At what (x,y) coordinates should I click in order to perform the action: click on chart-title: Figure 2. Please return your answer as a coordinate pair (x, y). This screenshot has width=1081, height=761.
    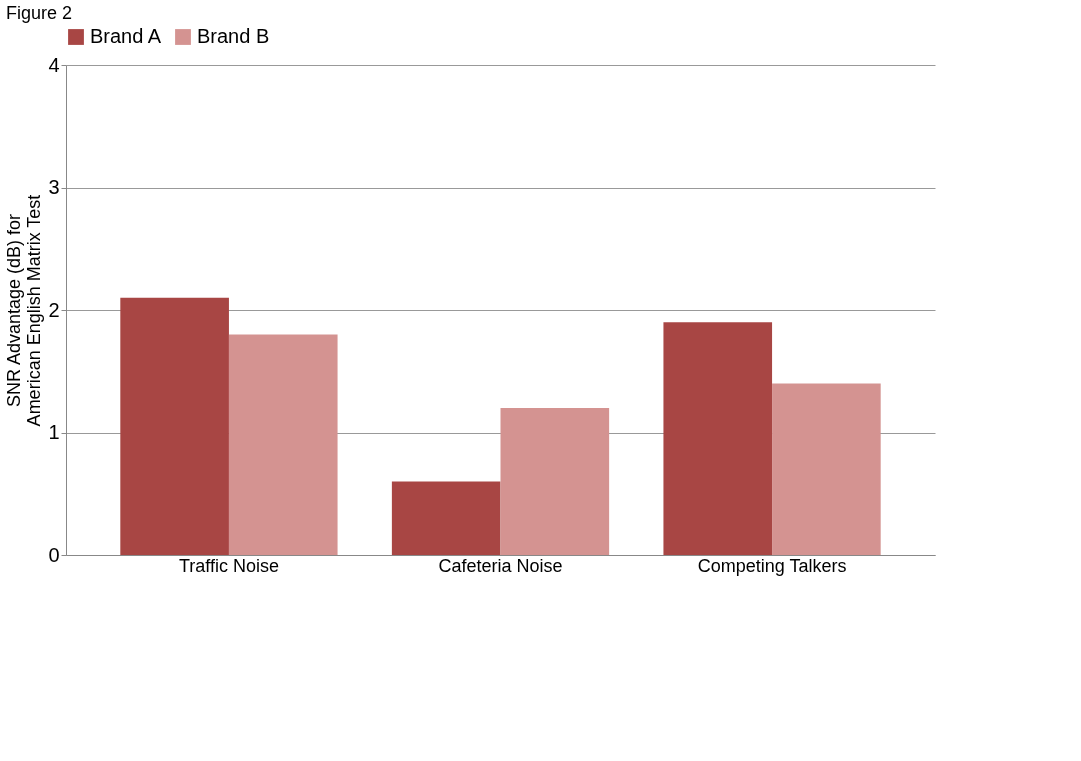
    Looking at the image, I should click on (39, 13).